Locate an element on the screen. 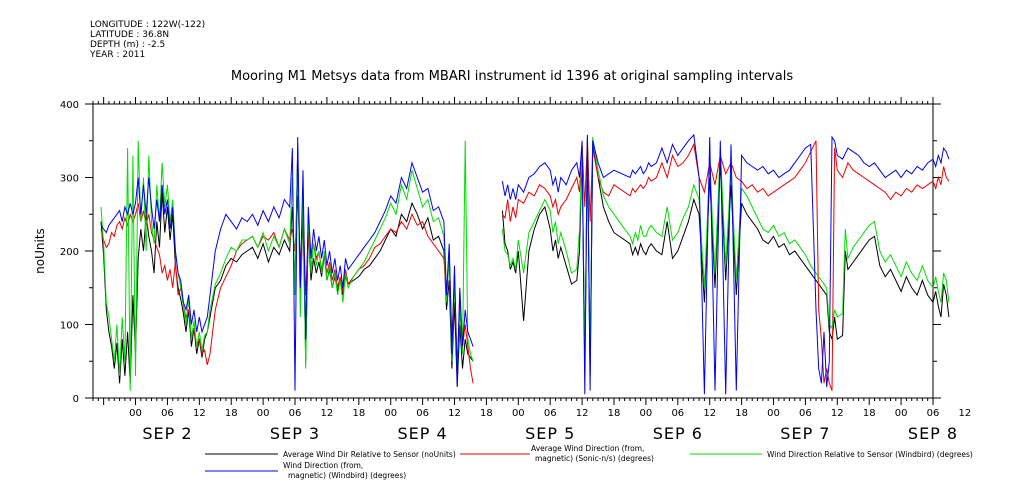 The image size is (1009, 504). legend-label: magnetic) (Windbird) (degrees) is located at coordinates (347, 475).